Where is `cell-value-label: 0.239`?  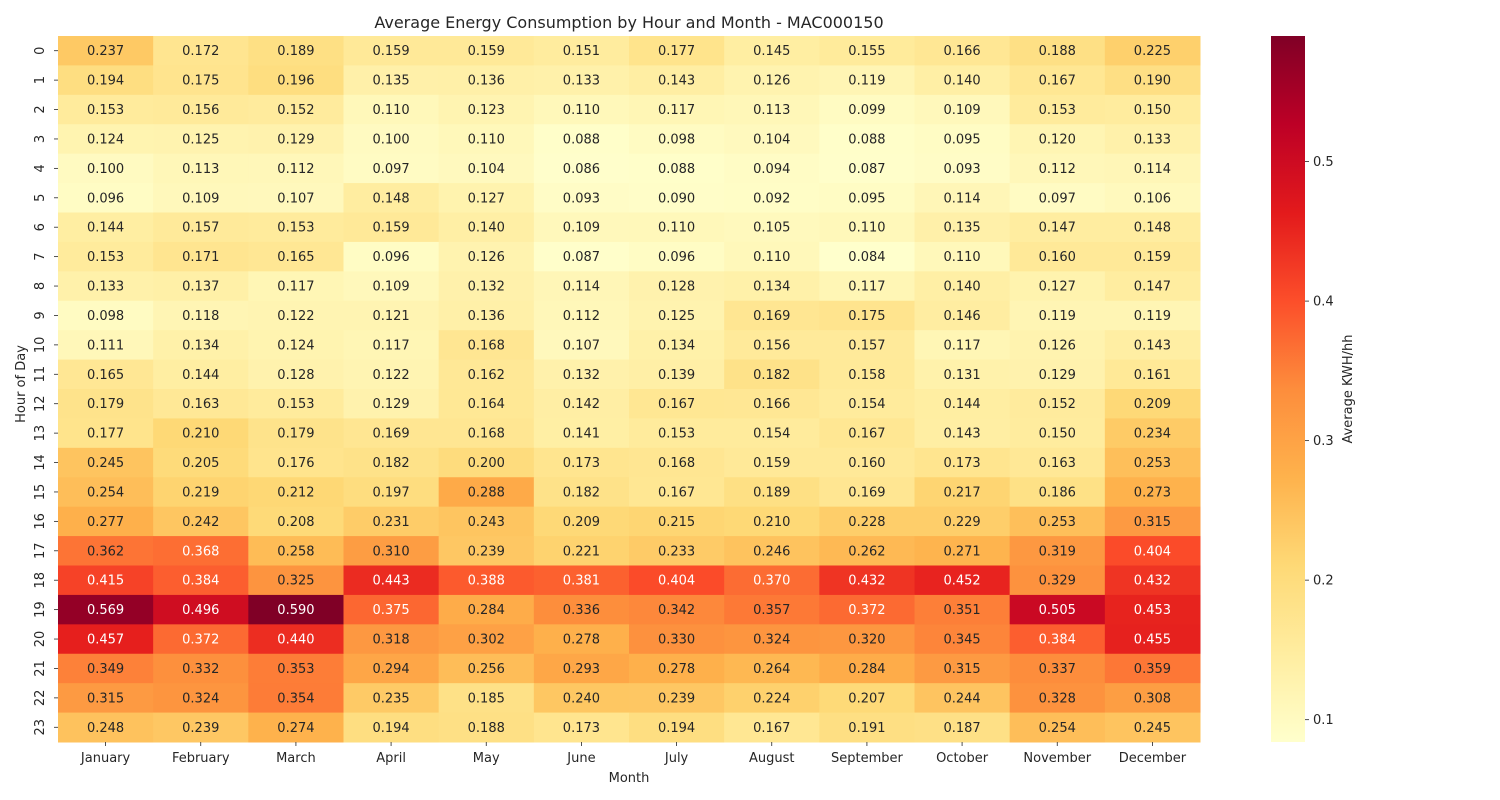 cell-value-label: 0.239 is located at coordinates (486, 551).